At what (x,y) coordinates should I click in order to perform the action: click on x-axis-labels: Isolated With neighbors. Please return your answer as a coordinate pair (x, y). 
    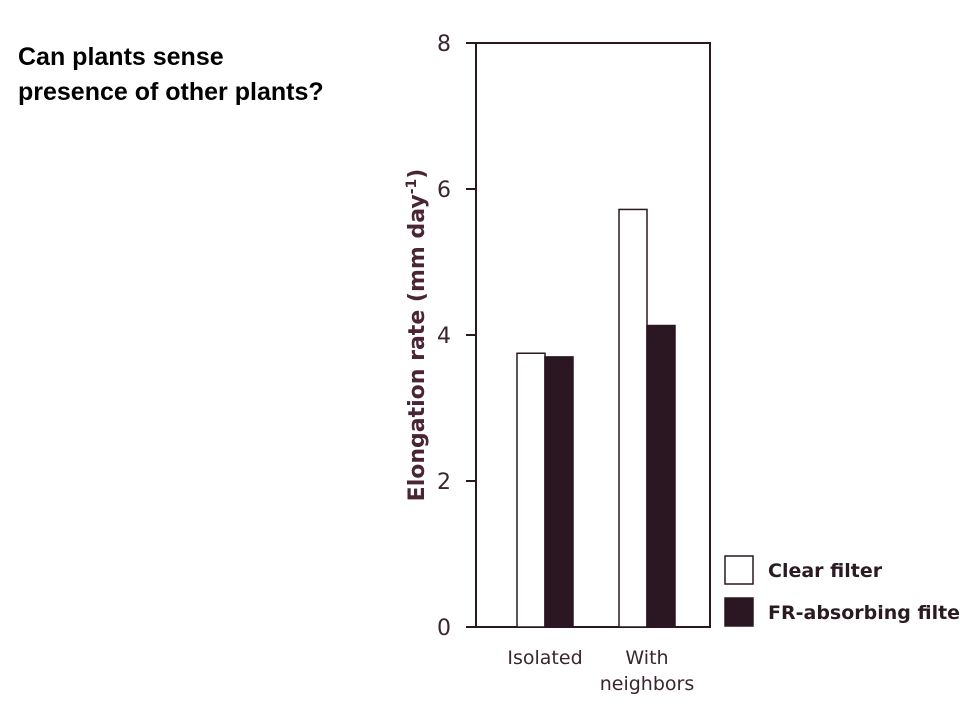
    Looking at the image, I should click on (600, 671).